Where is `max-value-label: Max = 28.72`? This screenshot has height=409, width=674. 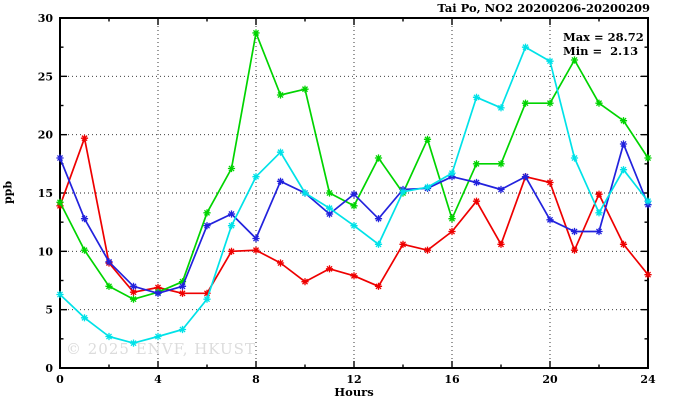 max-value-label: Max = 28.72 is located at coordinates (603, 37).